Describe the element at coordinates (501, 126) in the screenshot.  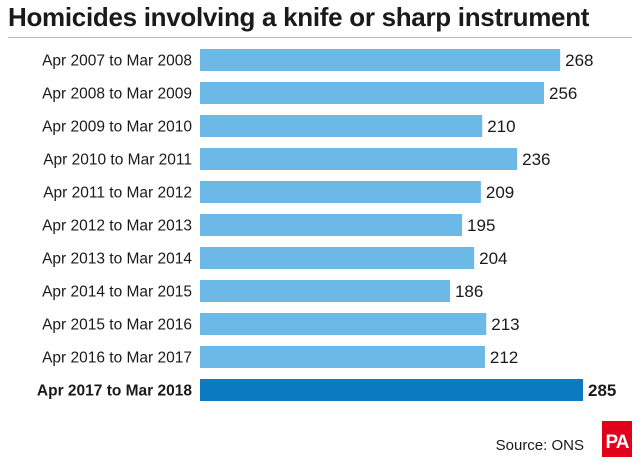
I see `value-label: 210` at that location.